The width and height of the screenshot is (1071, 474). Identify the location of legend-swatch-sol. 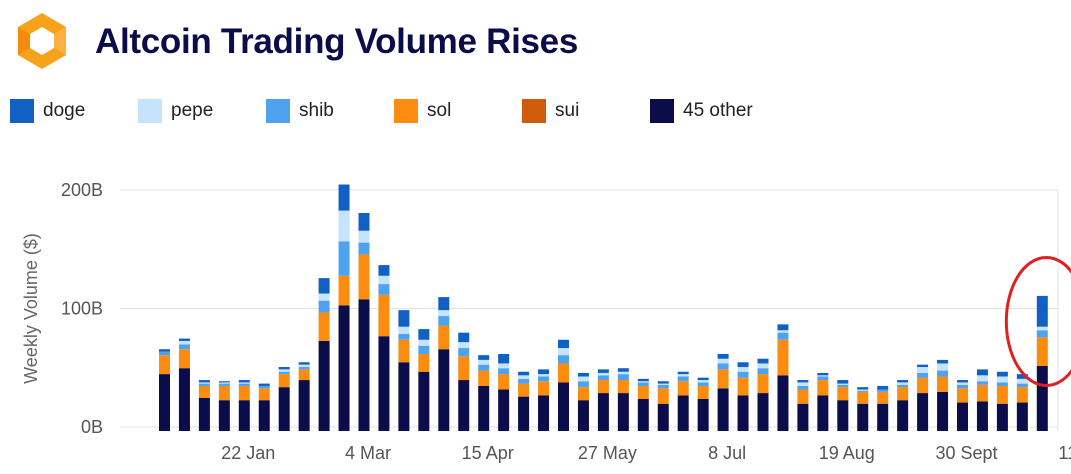
(406, 111).